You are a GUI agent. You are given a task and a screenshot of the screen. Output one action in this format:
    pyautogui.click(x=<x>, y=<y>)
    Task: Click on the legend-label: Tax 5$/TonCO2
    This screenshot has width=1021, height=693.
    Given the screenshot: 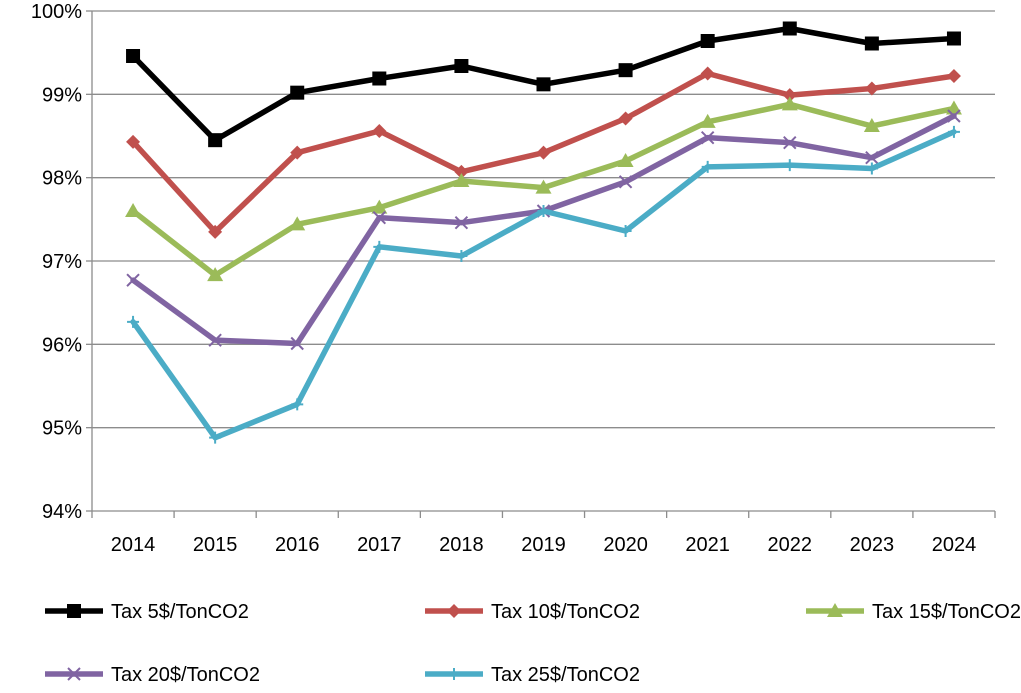 What is the action you would take?
    pyautogui.click(x=180, y=612)
    